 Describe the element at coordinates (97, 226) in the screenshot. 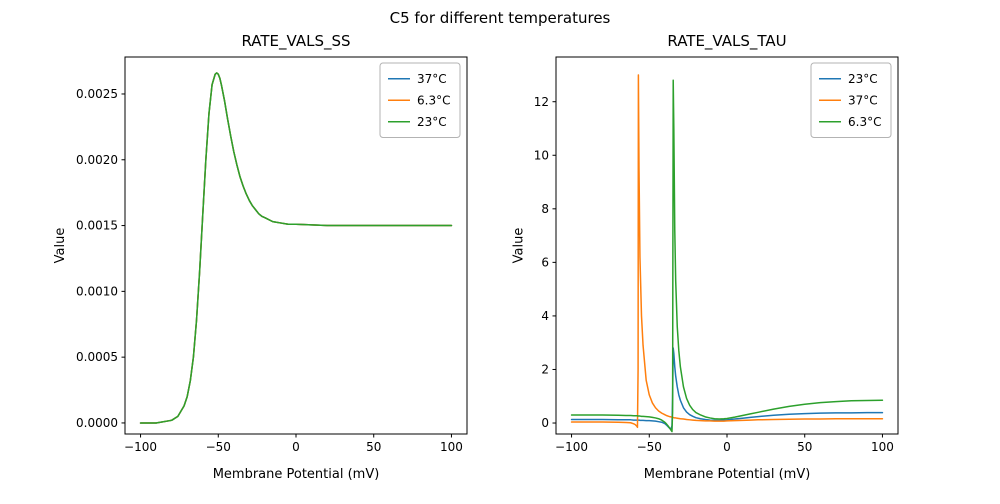

I see `y-tick-label: 0.0015` at that location.